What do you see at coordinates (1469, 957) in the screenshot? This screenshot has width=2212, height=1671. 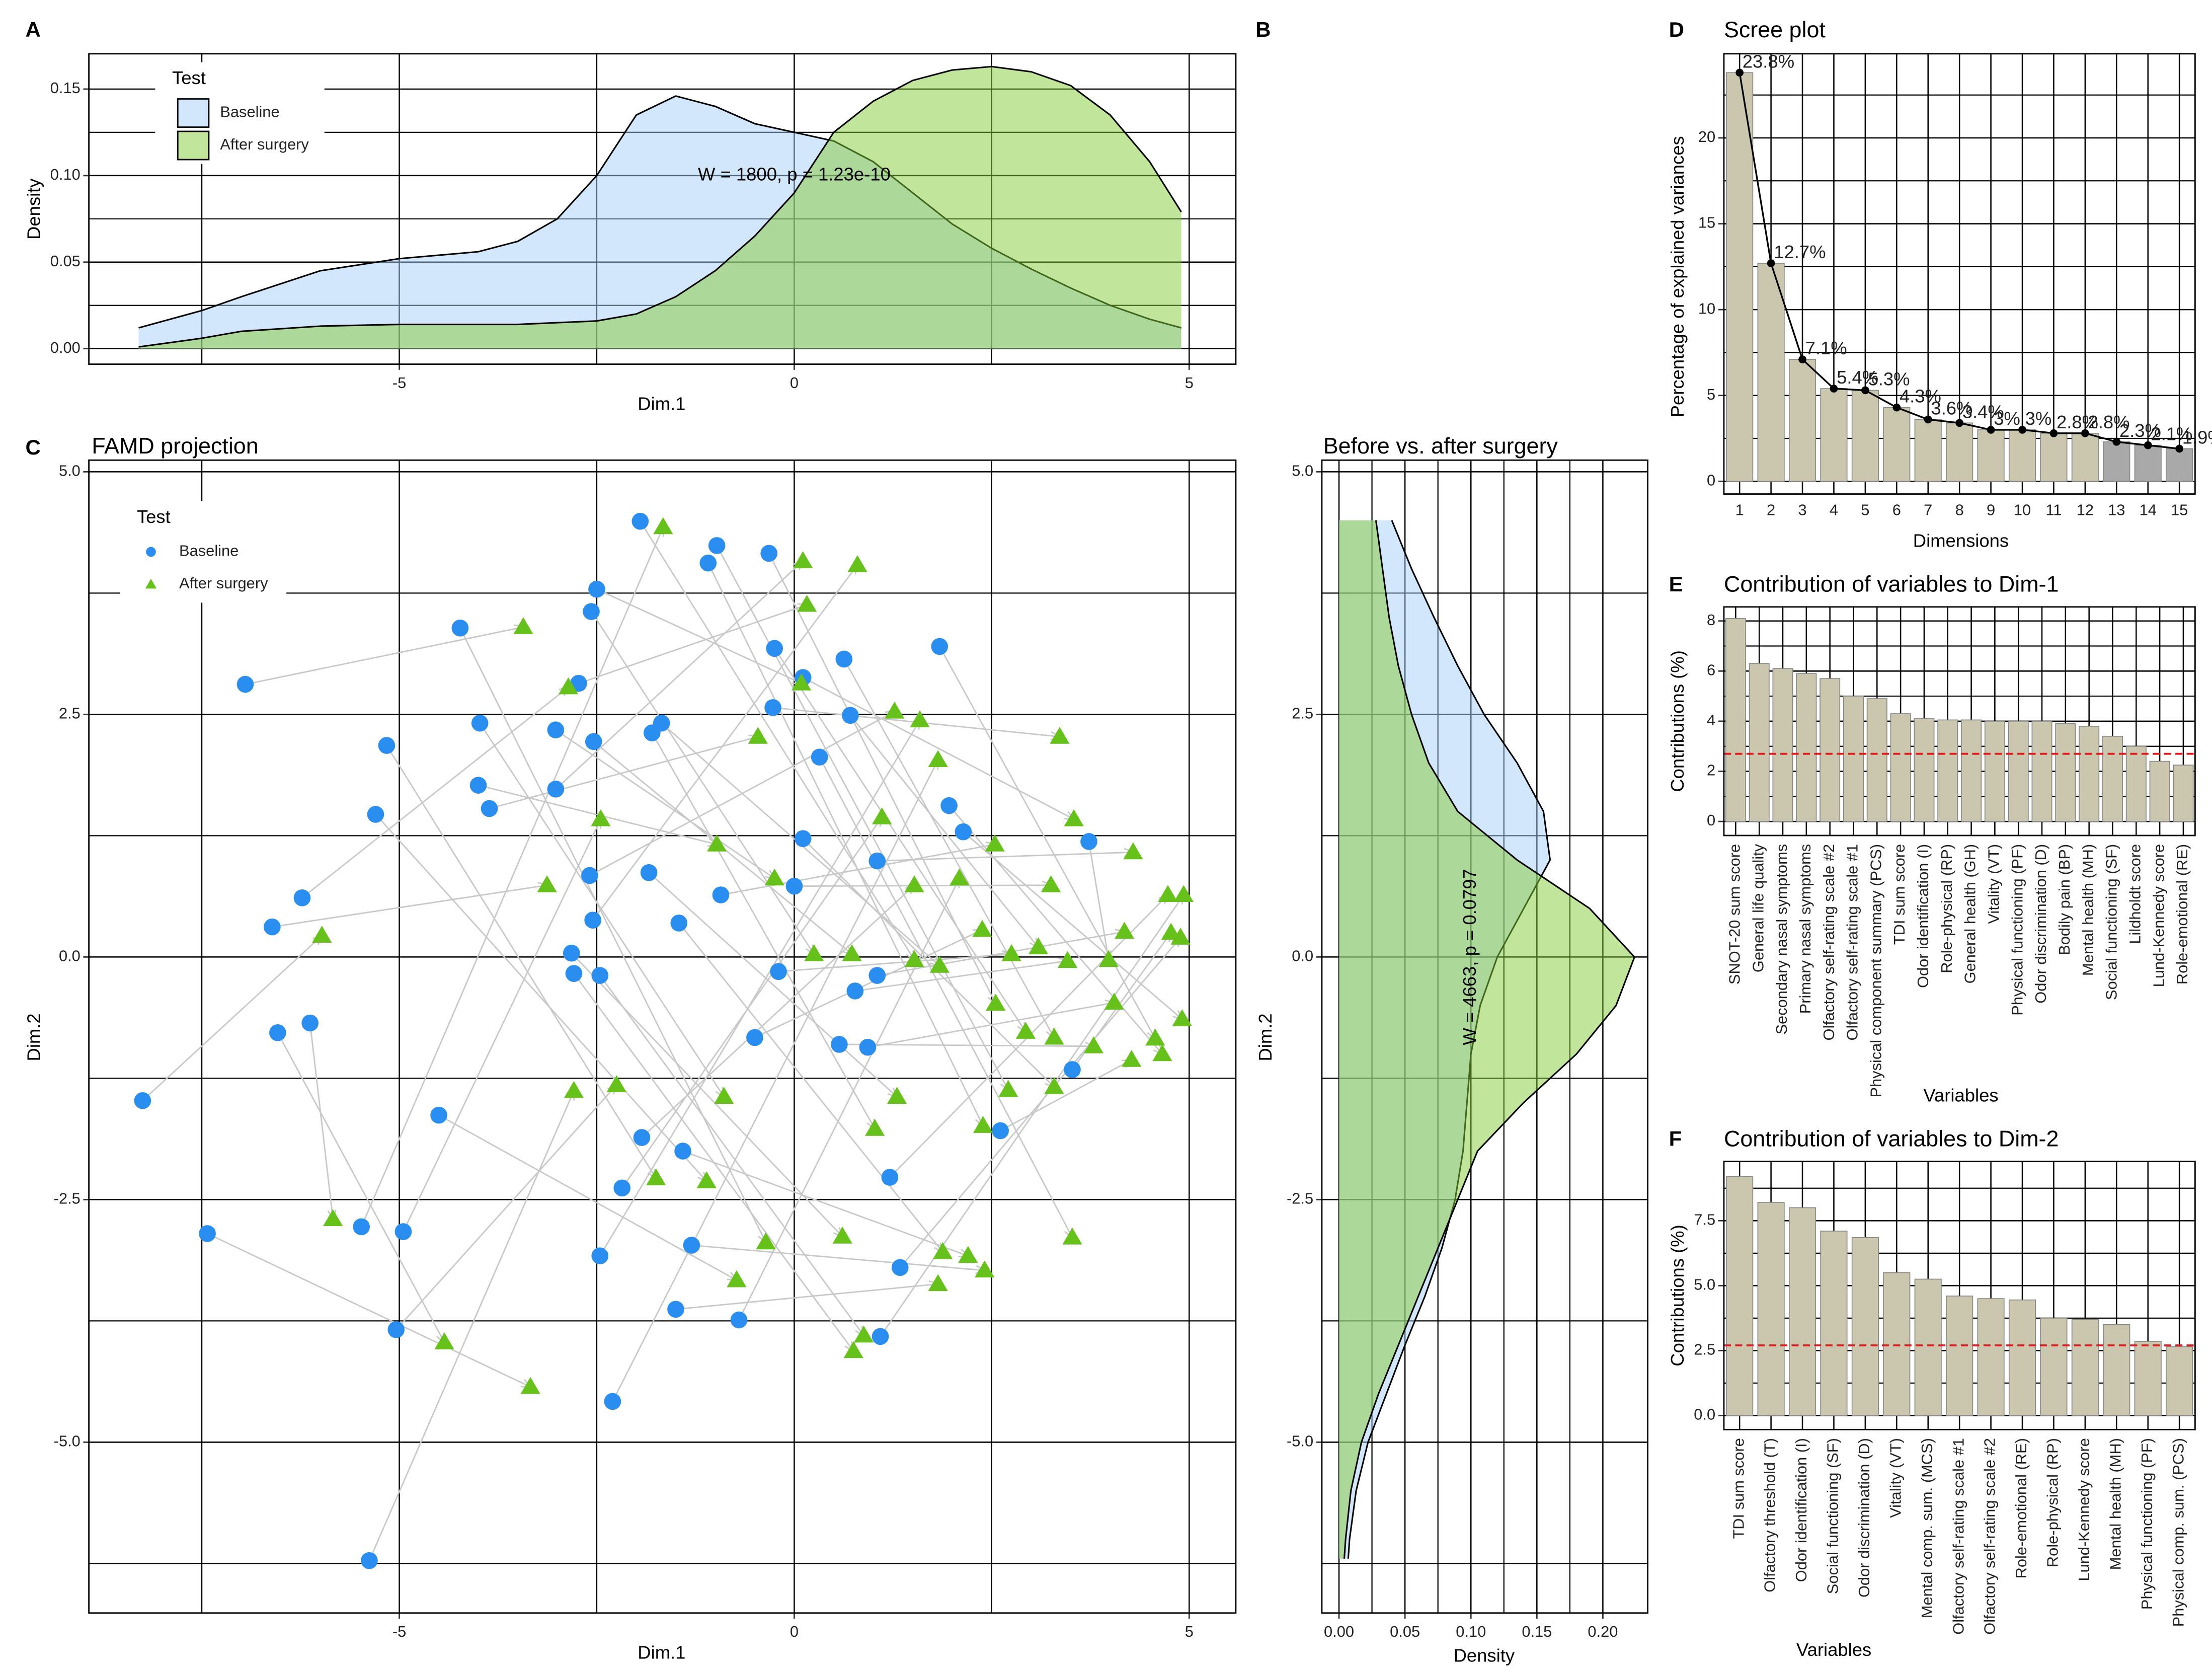 I see `annotation: W = 4663, p = 0.0797` at bounding box center [1469, 957].